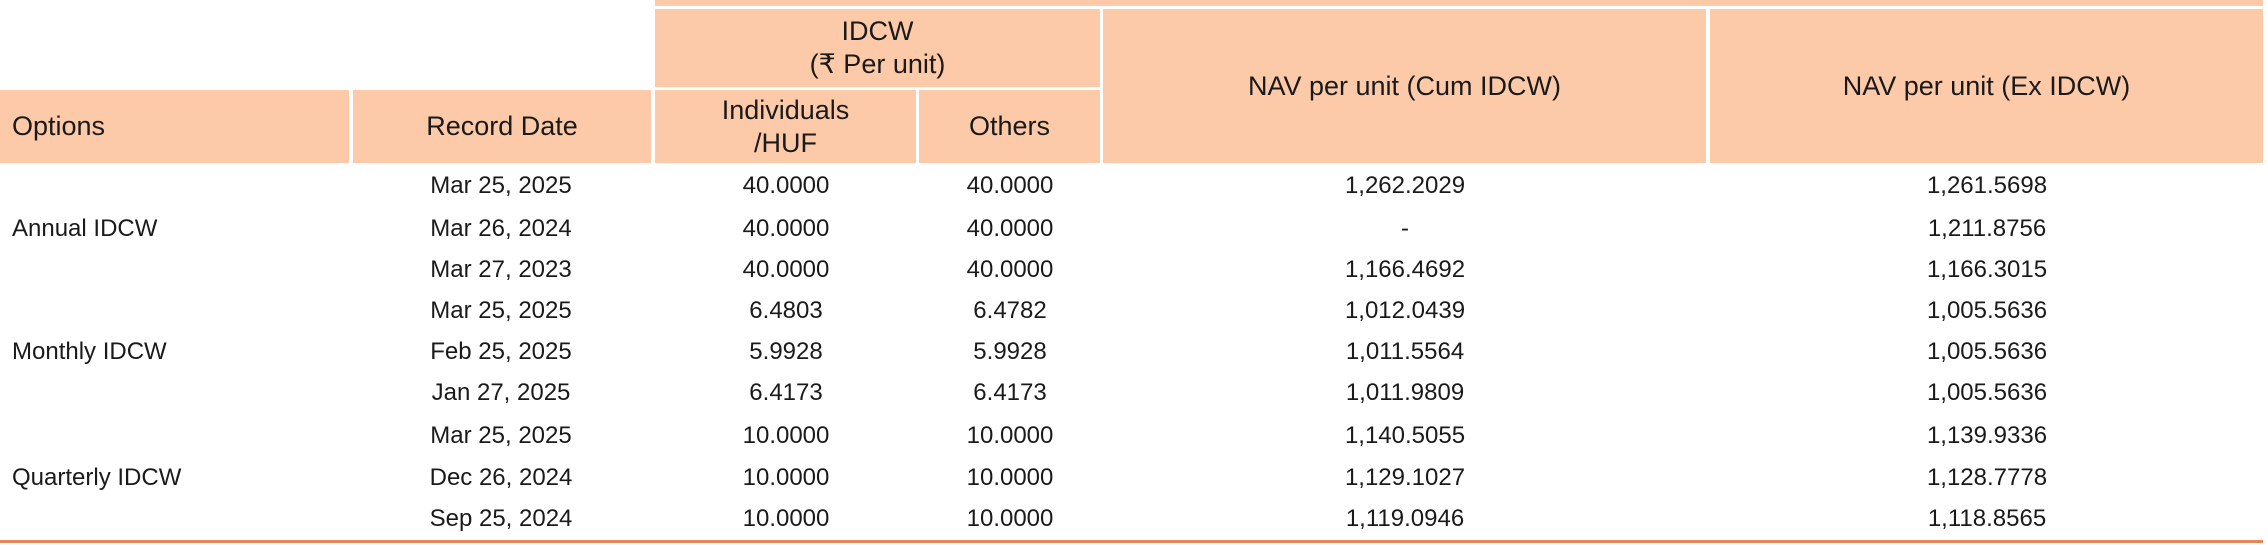  I want to click on option-label-monthly: Monthly IDCW, so click(89, 351).